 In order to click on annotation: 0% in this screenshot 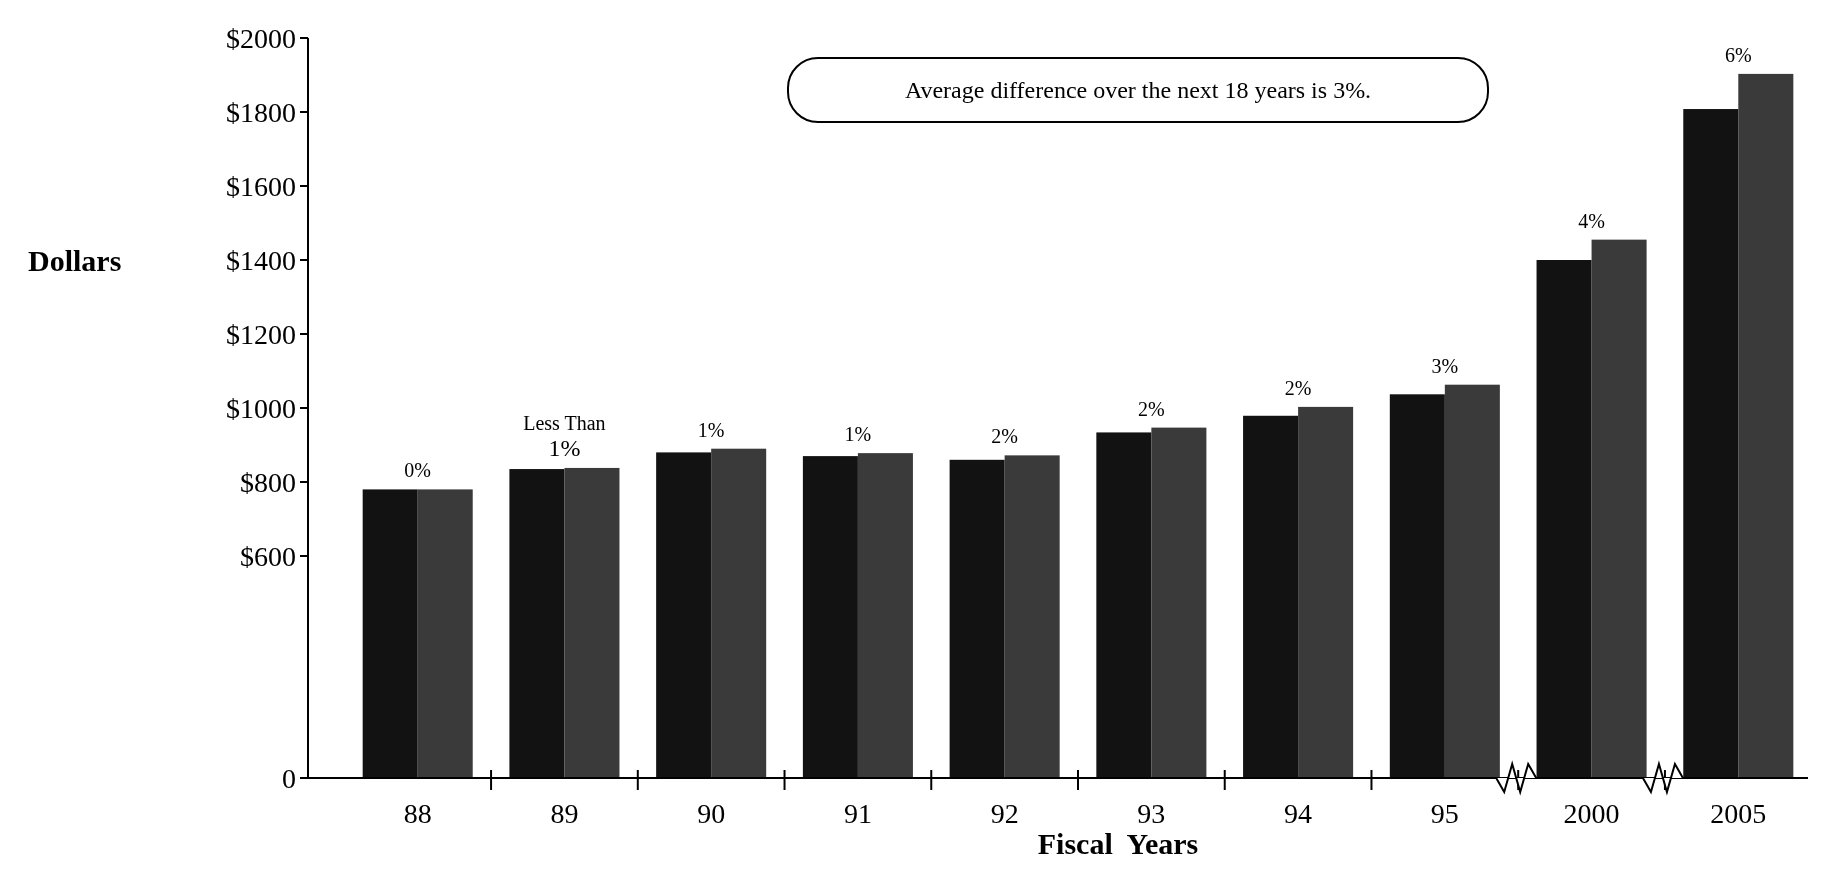, I will do `click(418, 470)`.